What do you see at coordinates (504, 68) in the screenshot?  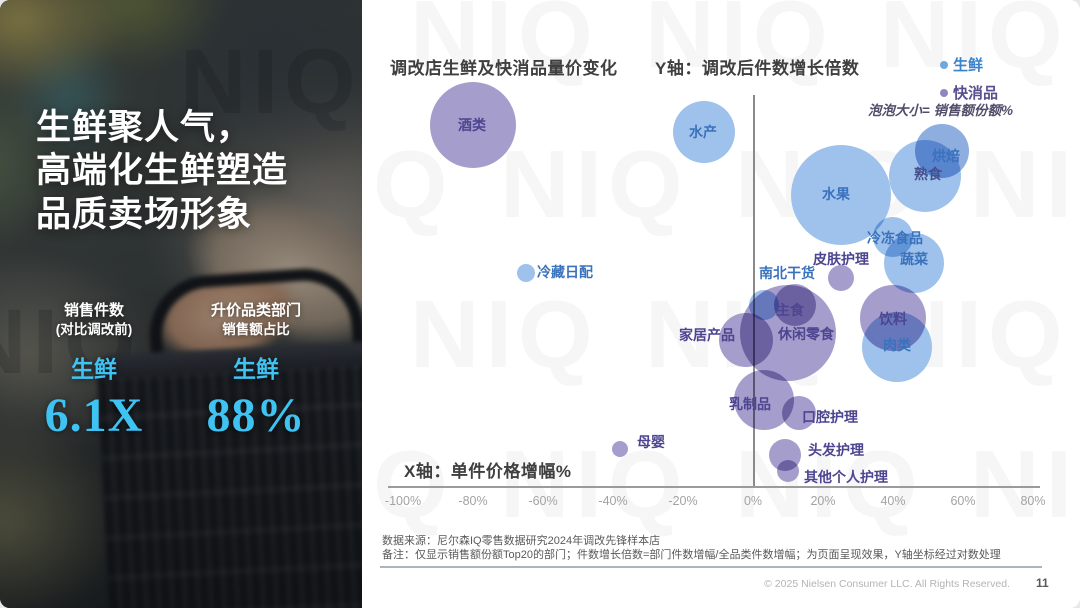 I see `chart-title: 调改店生鲜及快消品量价变化` at bounding box center [504, 68].